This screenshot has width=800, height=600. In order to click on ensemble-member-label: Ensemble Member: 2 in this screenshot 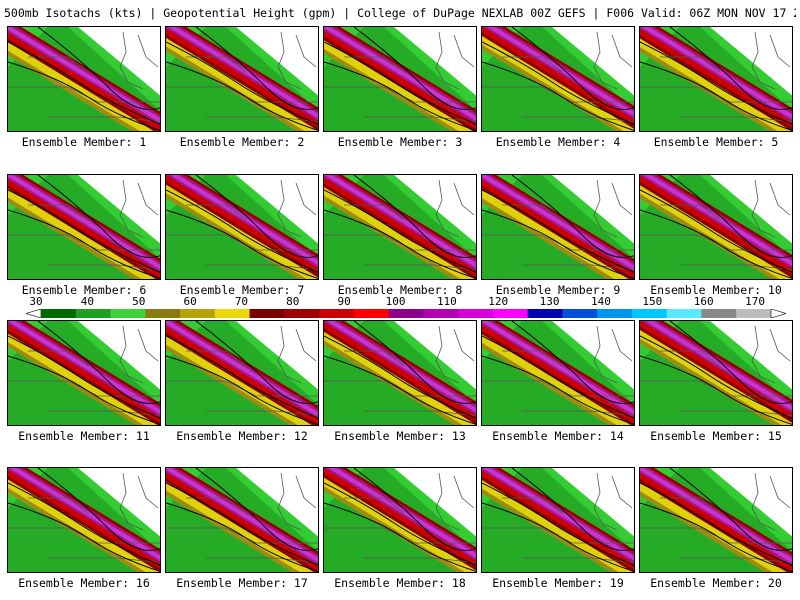, I will do `click(242, 142)`.